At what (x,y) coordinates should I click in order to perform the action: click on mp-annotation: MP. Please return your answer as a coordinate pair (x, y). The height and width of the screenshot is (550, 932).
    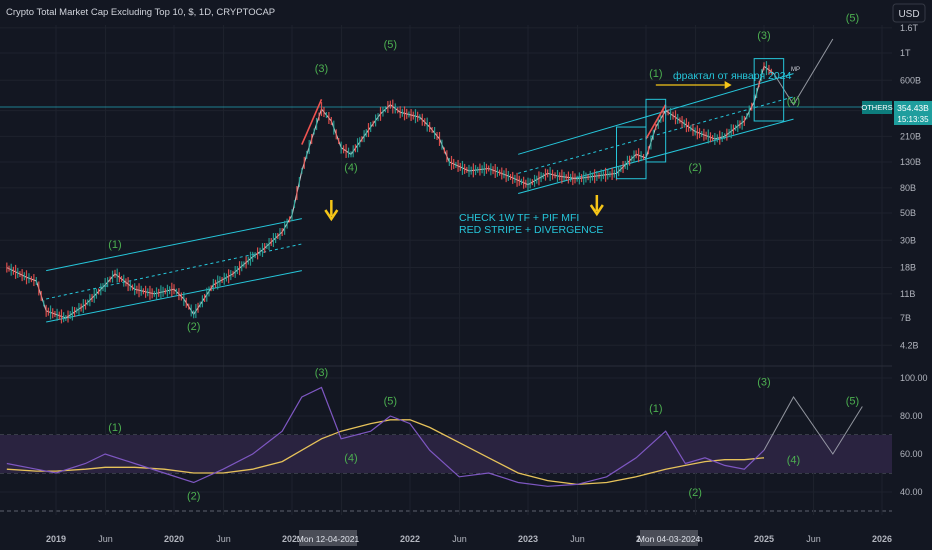
    Looking at the image, I should click on (795, 70).